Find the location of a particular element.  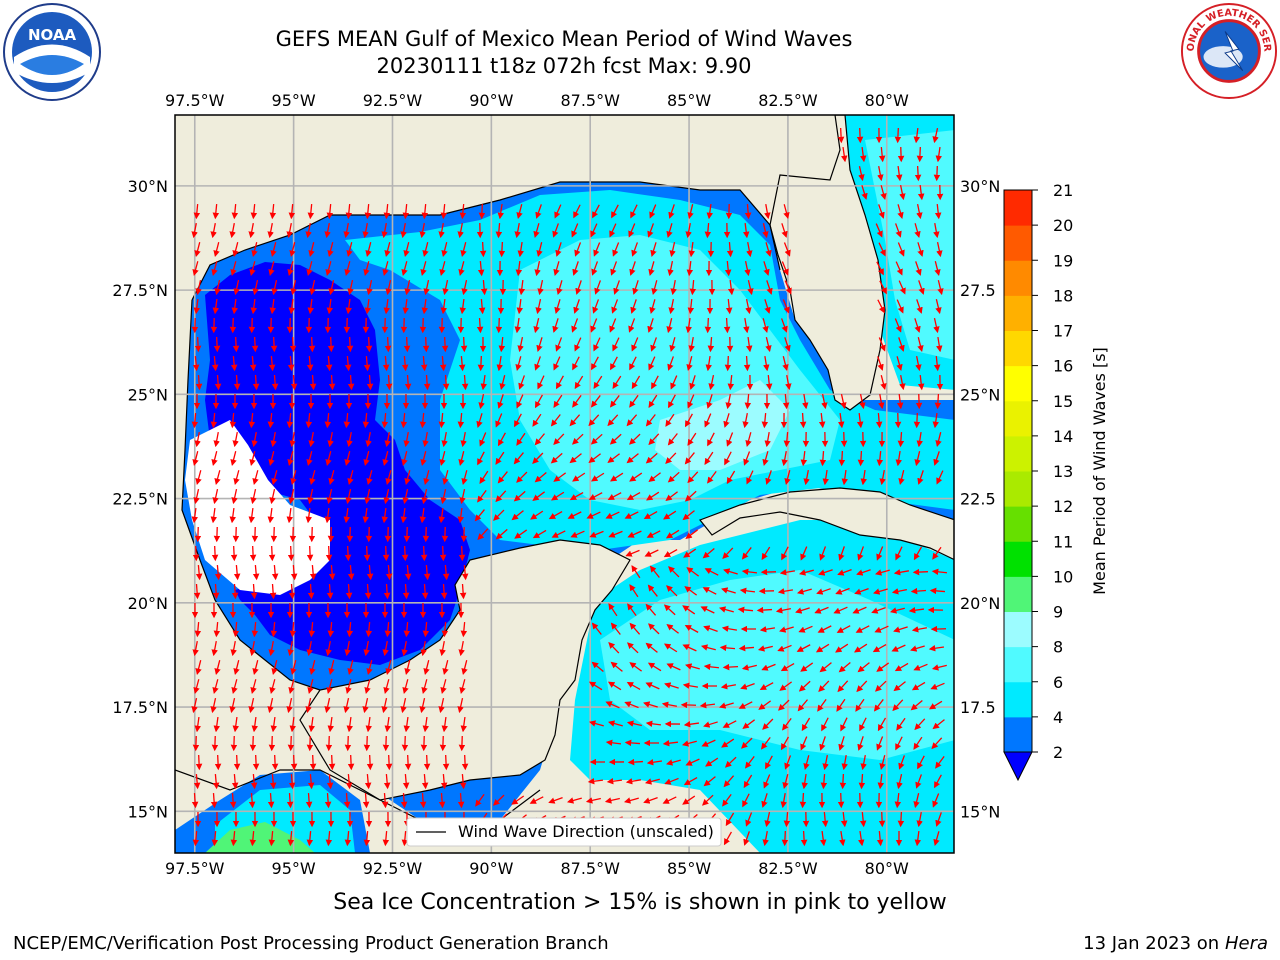

colorbar-tick-label: 13 is located at coordinates (1063, 471).